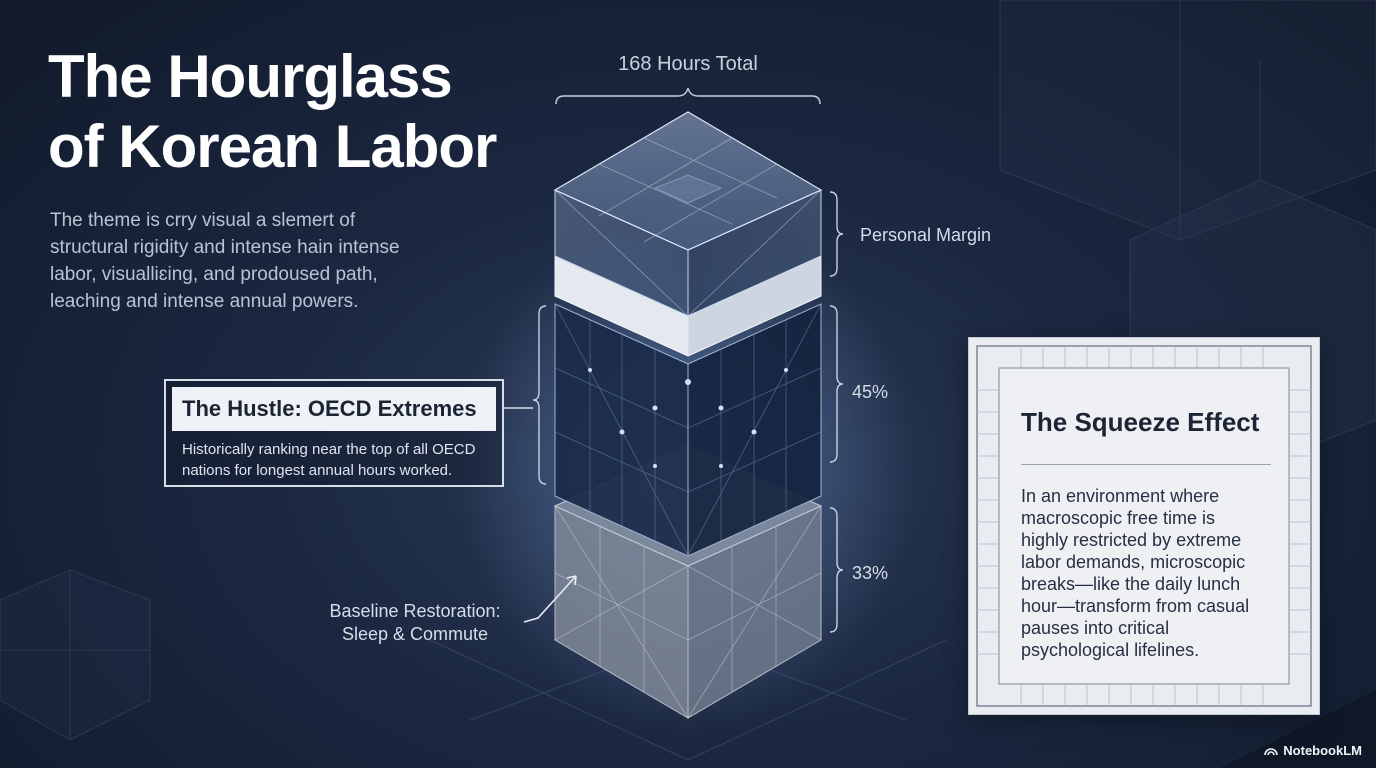  I want to click on total-hours-label: 168 Hours Total, so click(688, 64).